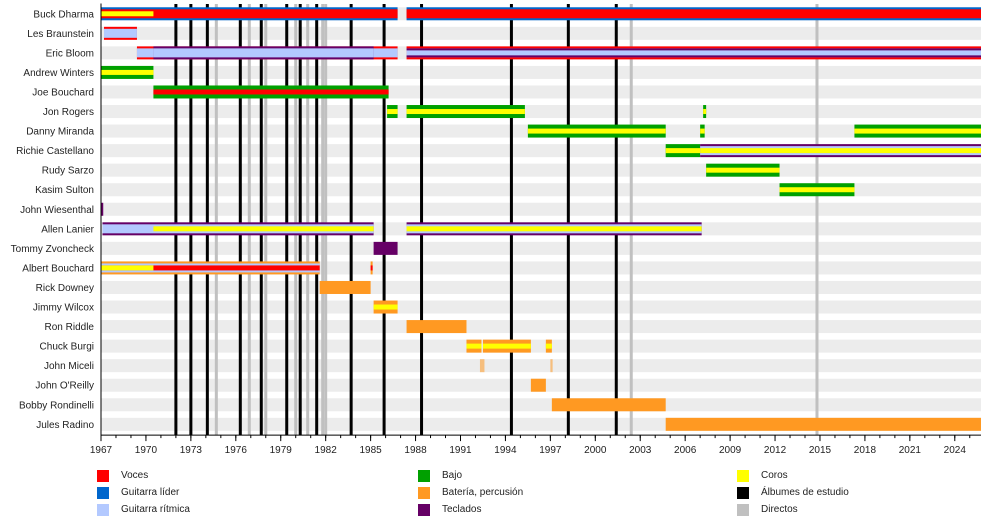  What do you see at coordinates (135, 475) in the screenshot?
I see `legend-label: Voces` at bounding box center [135, 475].